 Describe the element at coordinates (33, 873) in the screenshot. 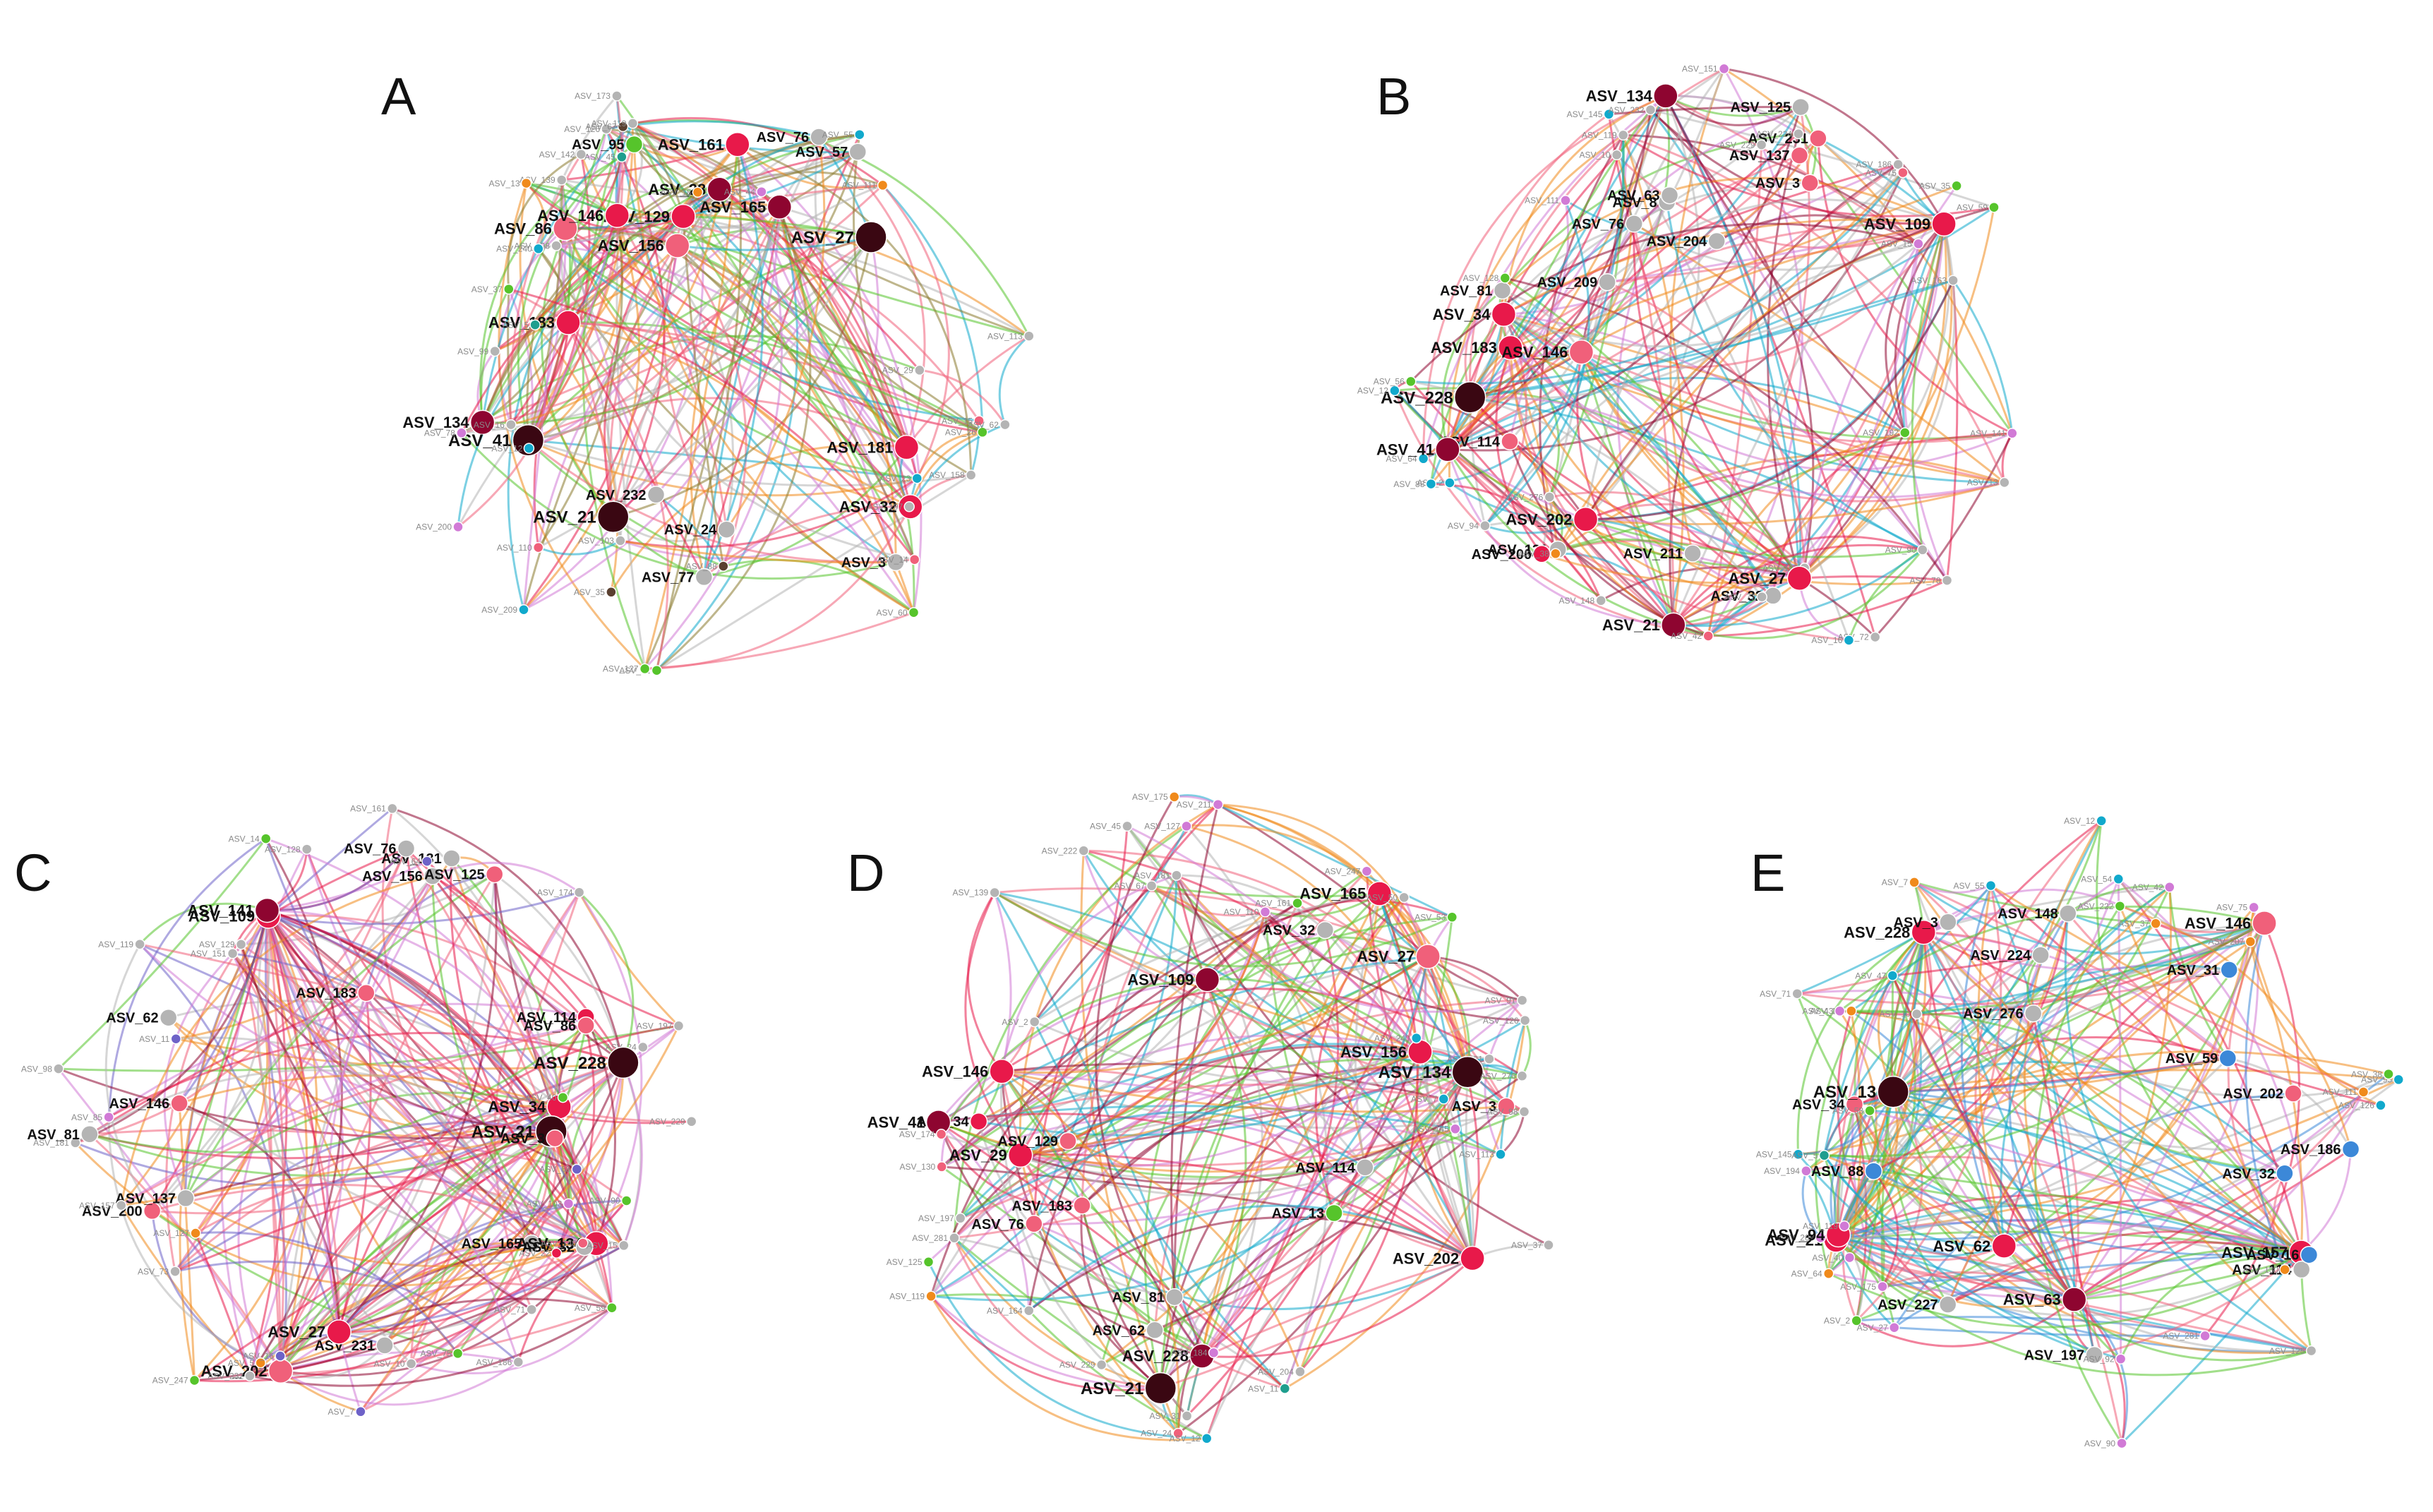

I see `panel-c-letter: C` at that location.